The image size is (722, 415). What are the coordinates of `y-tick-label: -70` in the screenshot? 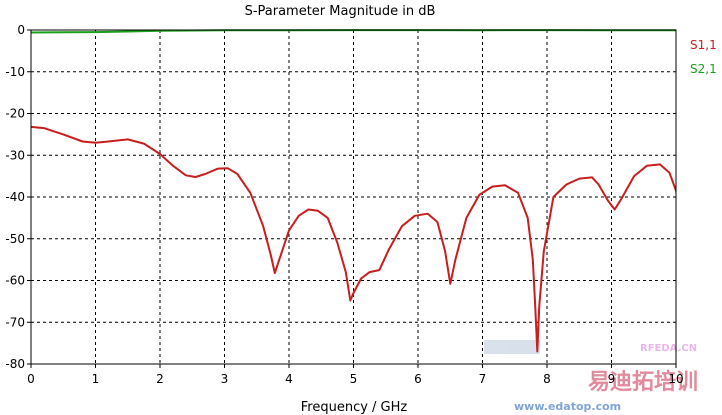 It's located at (15, 322).